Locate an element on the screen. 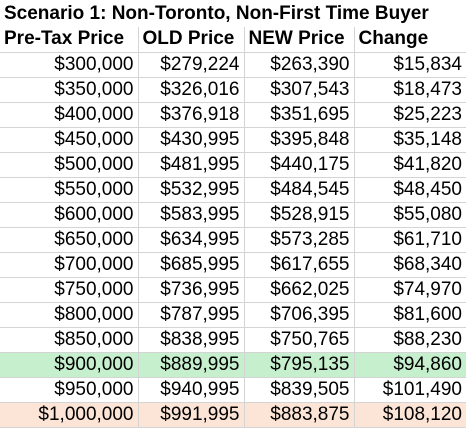  cell-change: $41,820 is located at coordinates (409, 164).